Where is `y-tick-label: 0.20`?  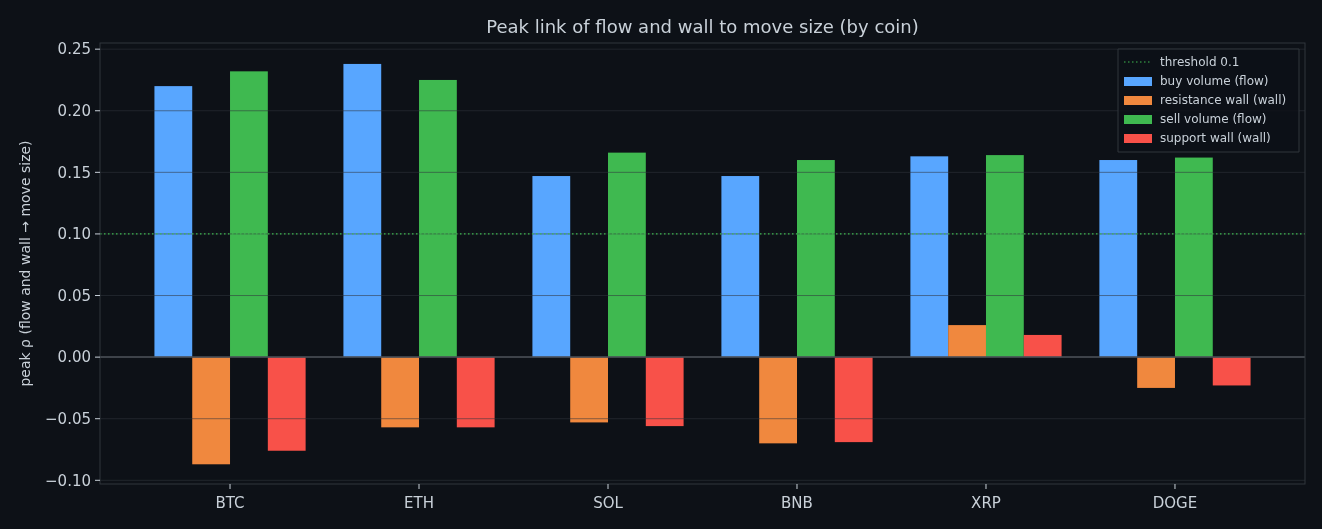
y-tick-label: 0.20 is located at coordinates (74, 111).